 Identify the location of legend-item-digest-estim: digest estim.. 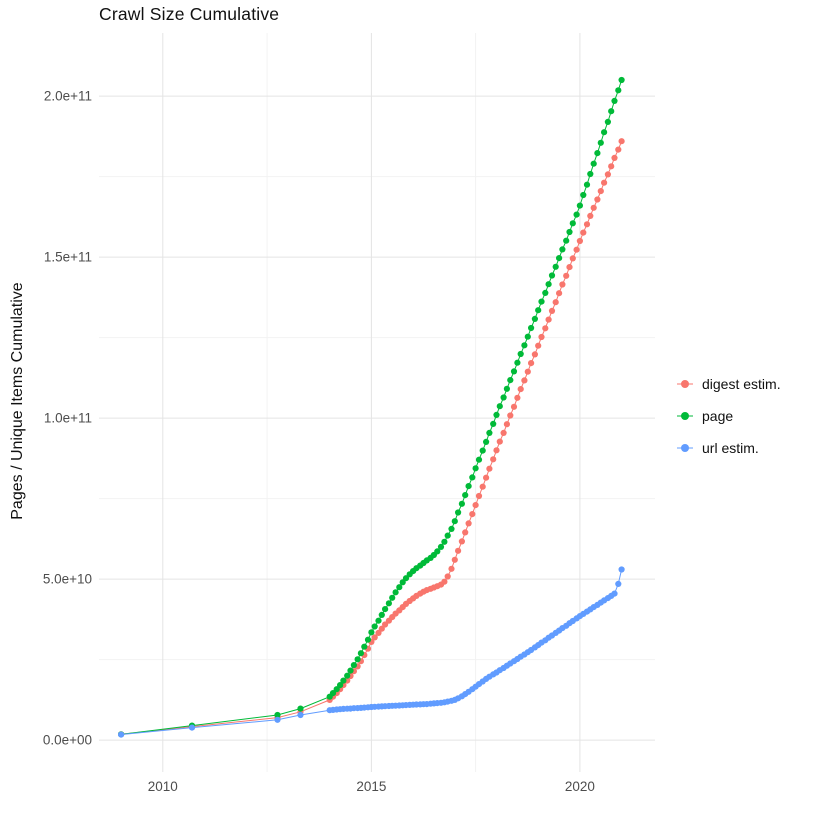
(728, 384).